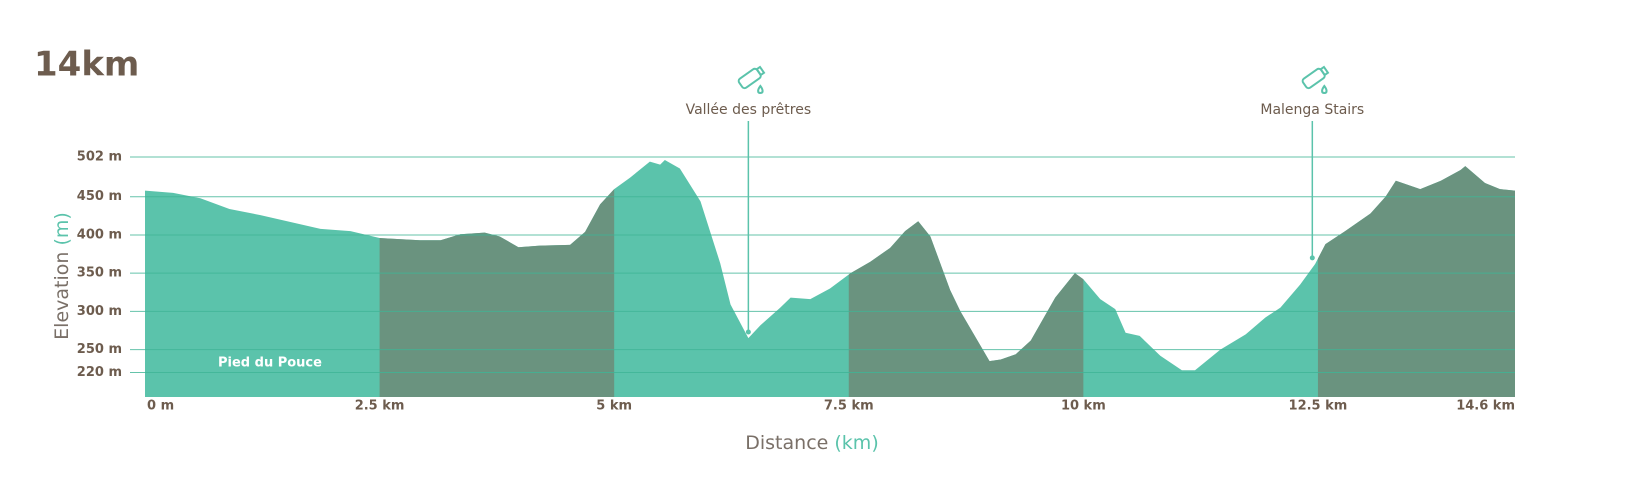  What do you see at coordinates (849, 406) in the screenshot?
I see `x-tick-label: 7.5 km` at bounding box center [849, 406].